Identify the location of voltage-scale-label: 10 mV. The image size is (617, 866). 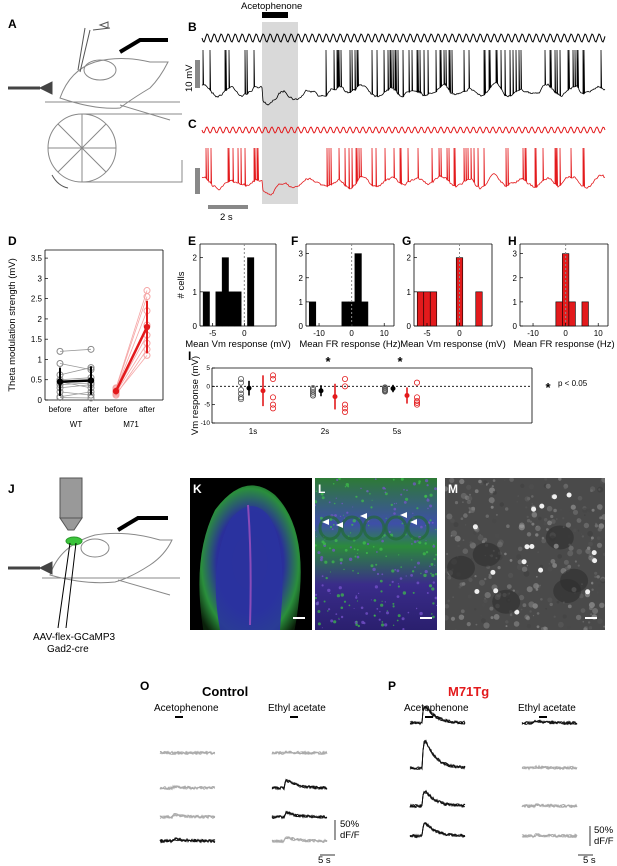
(189, 78).